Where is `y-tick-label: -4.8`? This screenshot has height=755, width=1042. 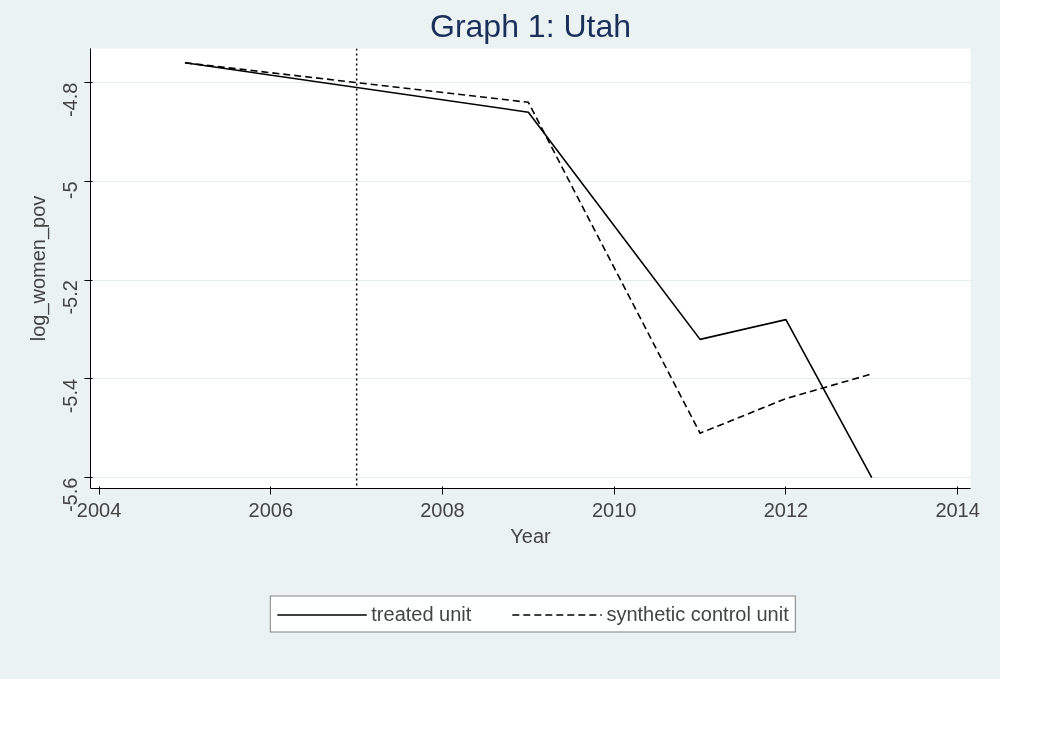 y-tick-label: -4.8 is located at coordinates (70, 100).